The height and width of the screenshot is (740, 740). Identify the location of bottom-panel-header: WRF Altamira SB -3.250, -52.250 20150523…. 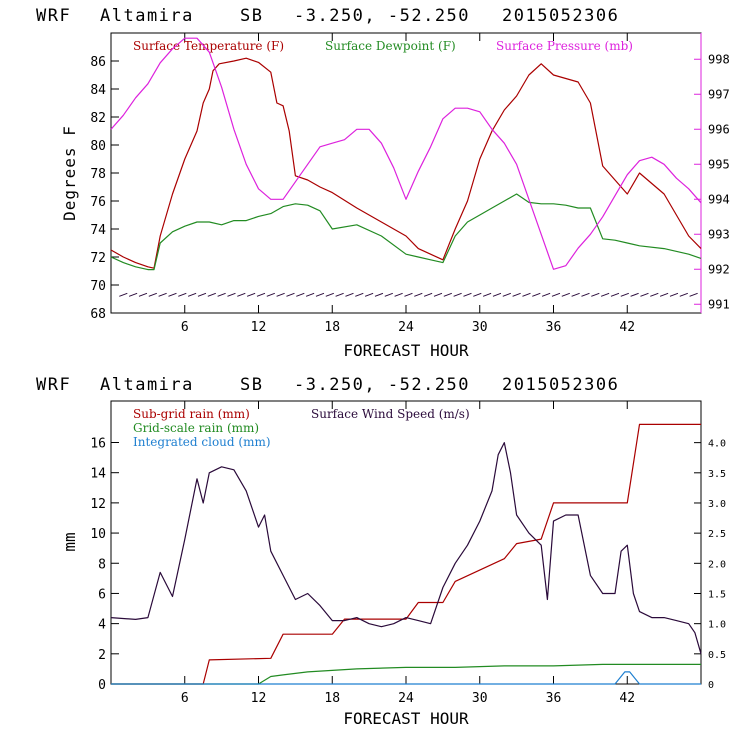
(327, 385).